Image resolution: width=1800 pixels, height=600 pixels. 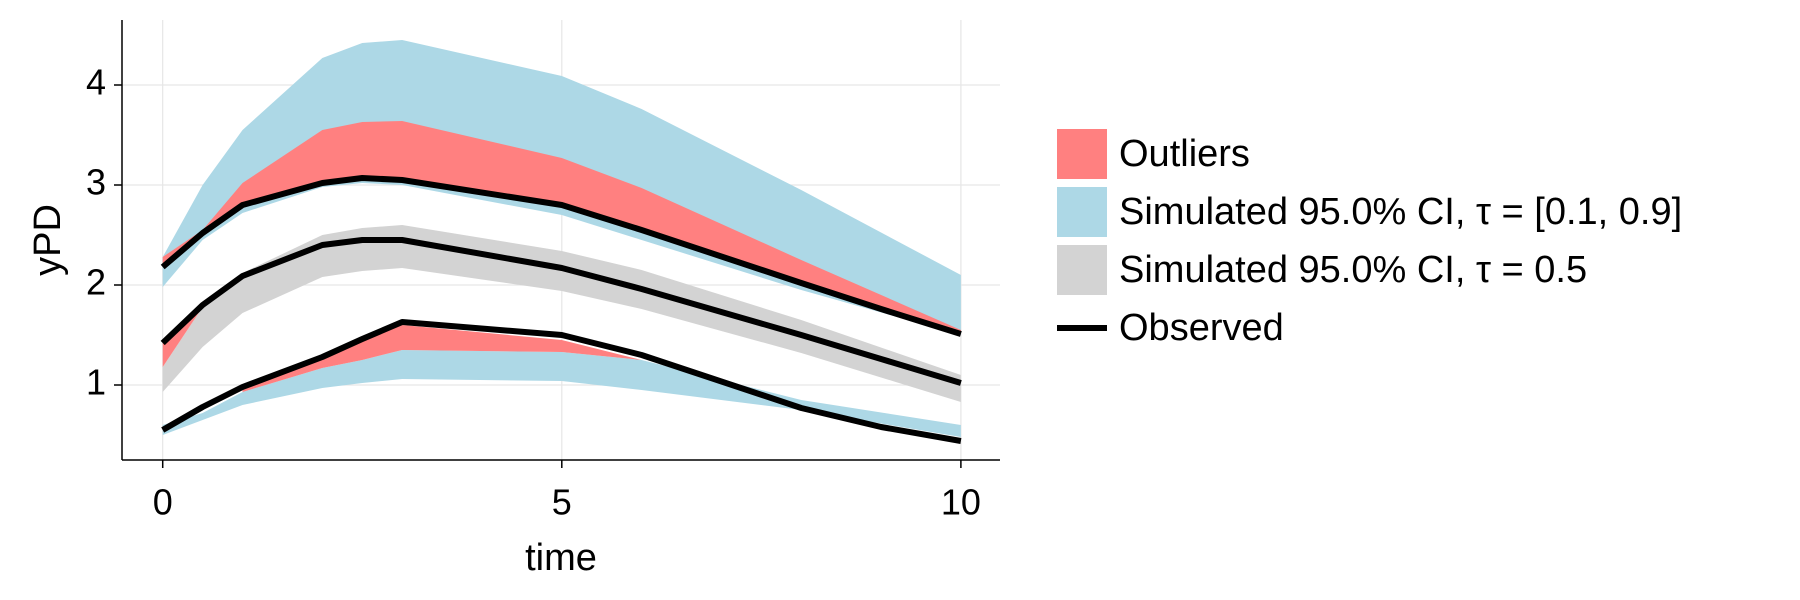 What do you see at coordinates (96, 382) in the screenshot?
I see `y-tick-label: 1` at bounding box center [96, 382].